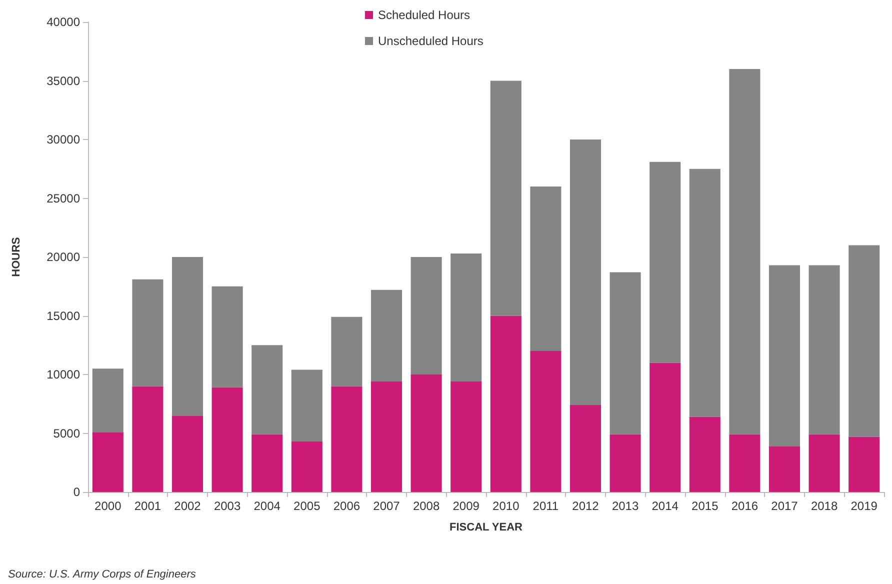 This screenshot has height=584, width=892. Describe the element at coordinates (63, 375) in the screenshot. I see `y-tick-label: 10000` at that location.